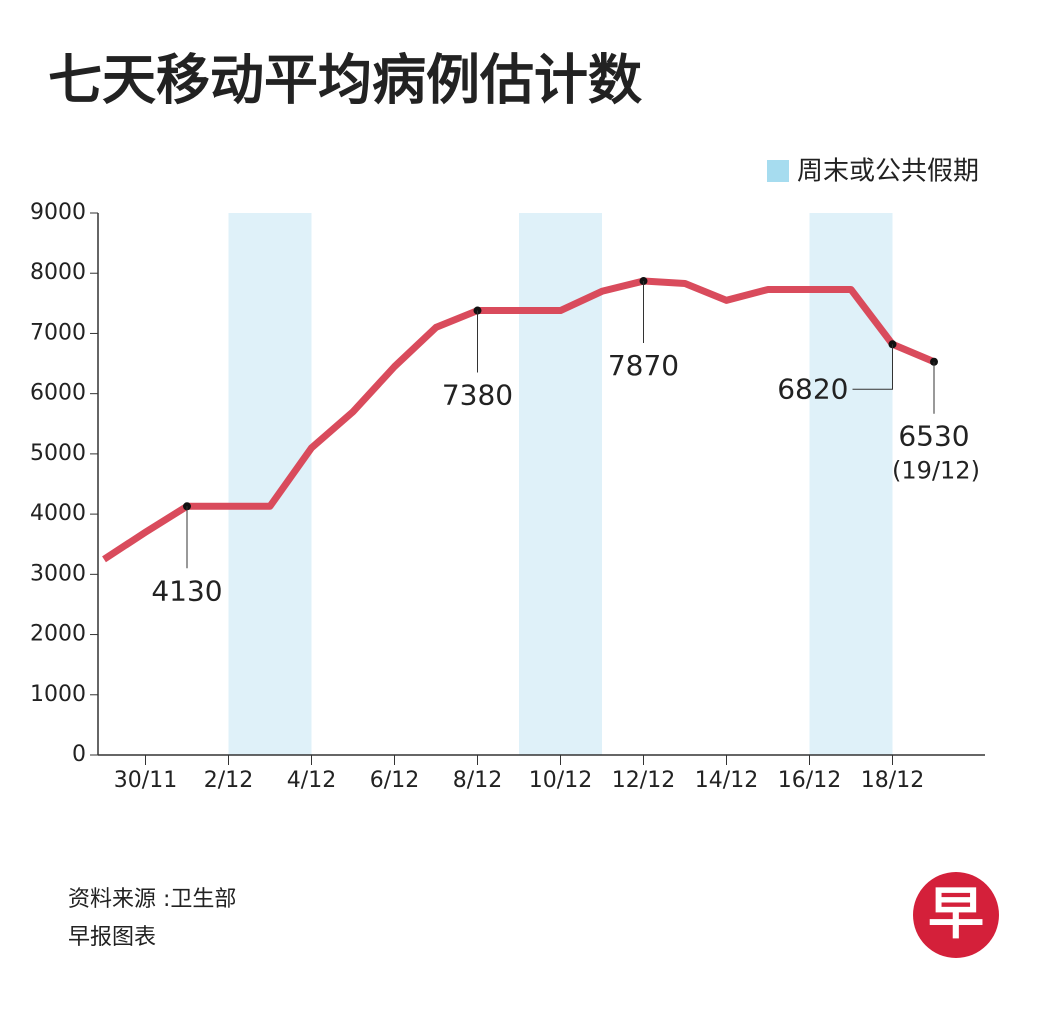  Describe the element at coordinates (892, 780) in the screenshot. I see `x-tick-label: 18/12` at that location.